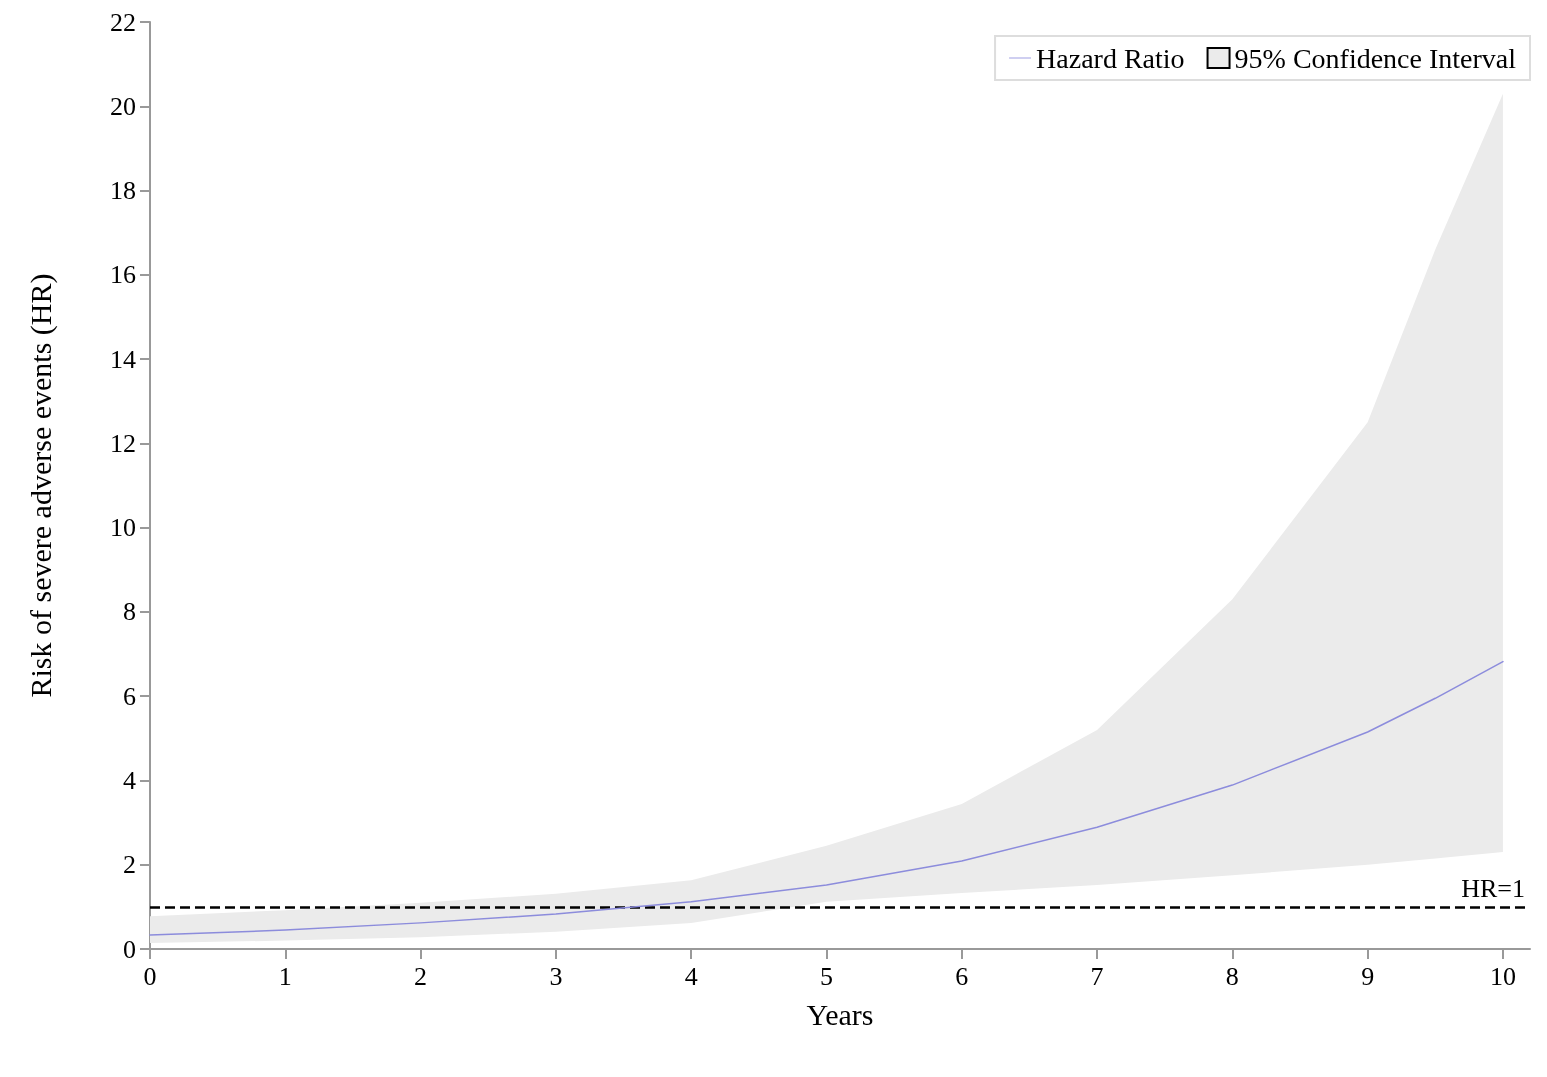  What do you see at coordinates (123, 359) in the screenshot?
I see `y-tick-label: 14` at bounding box center [123, 359].